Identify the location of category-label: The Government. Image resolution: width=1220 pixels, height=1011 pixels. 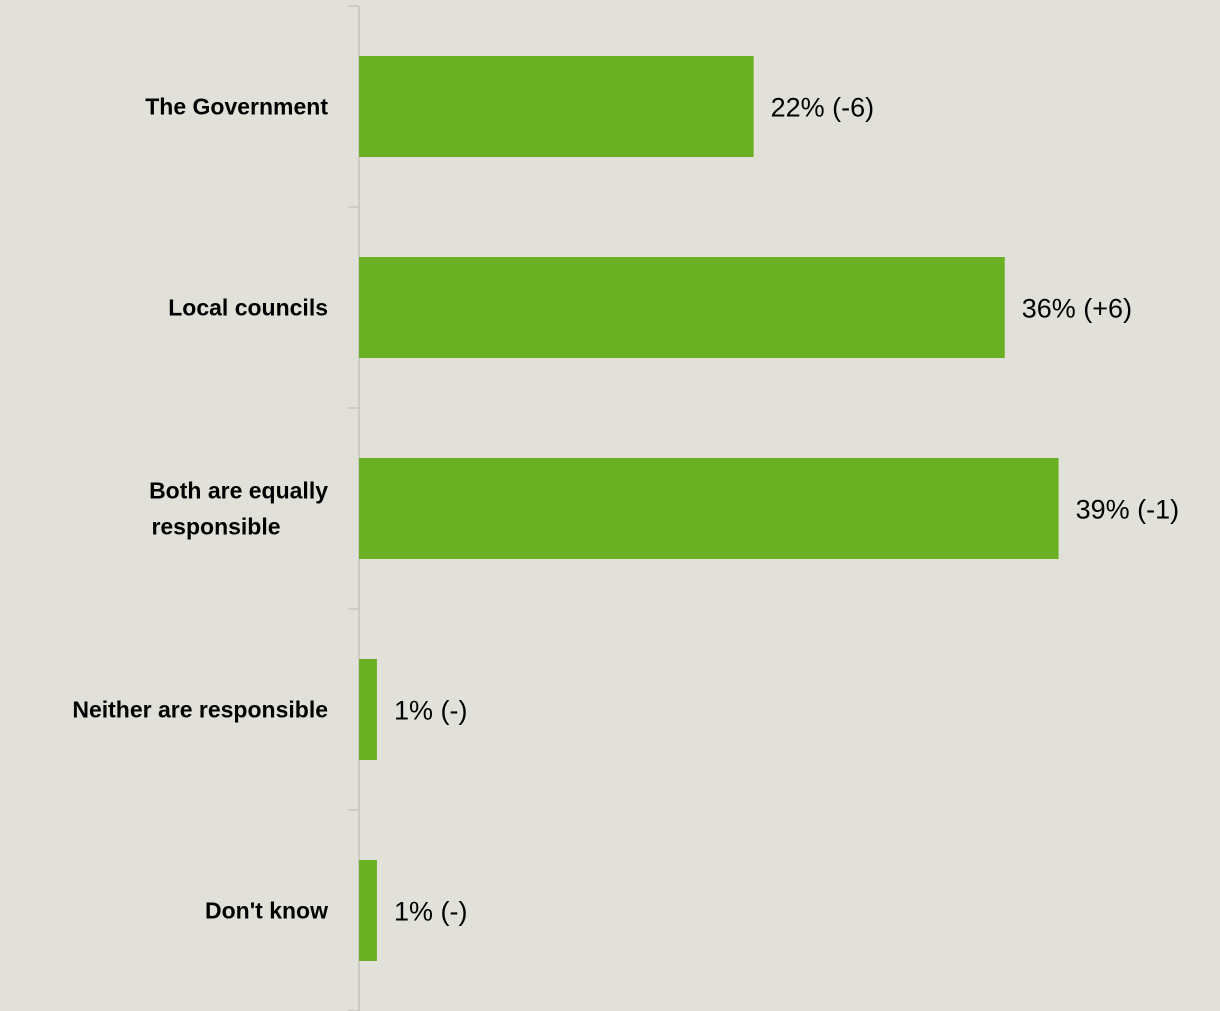
(236, 107).